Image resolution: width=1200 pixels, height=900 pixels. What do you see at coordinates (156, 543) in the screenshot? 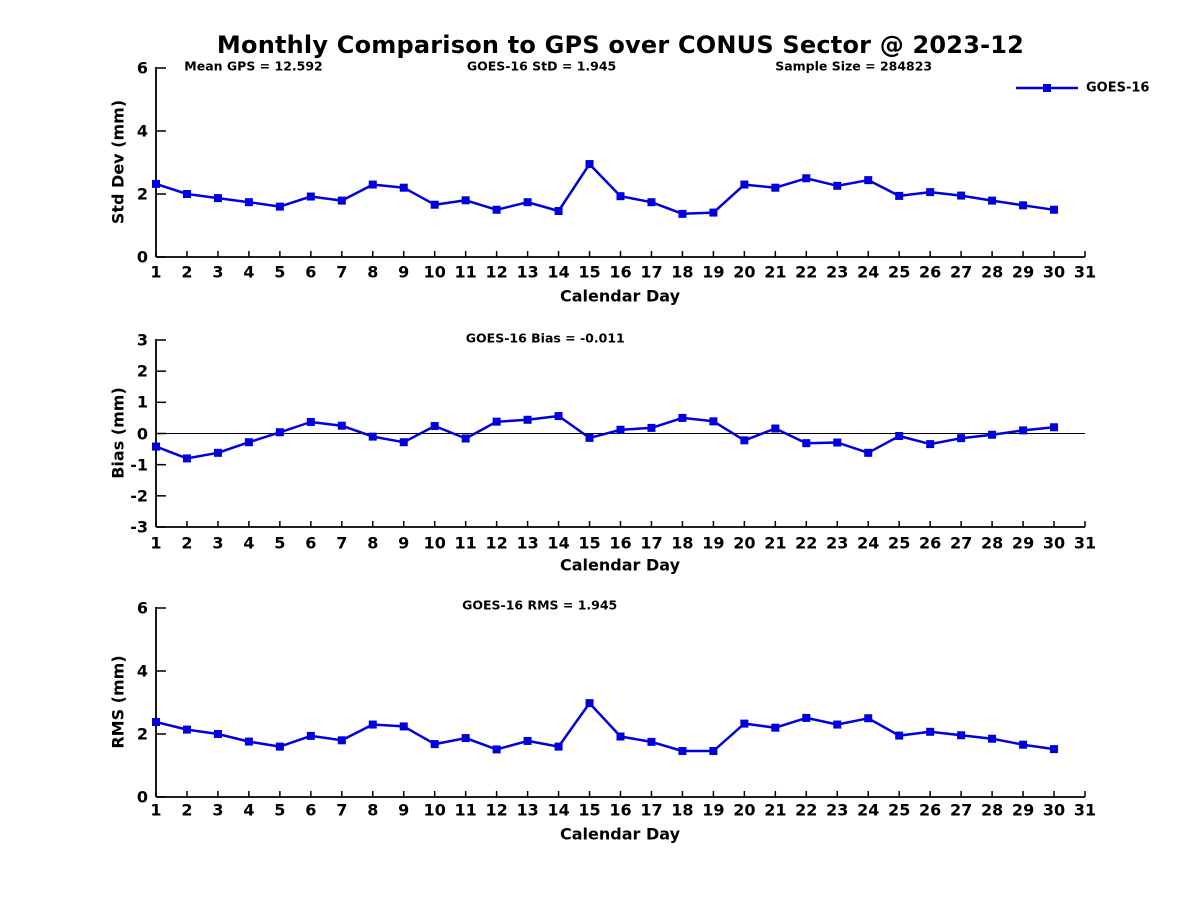
I see `x-tick-label-bias: 1` at bounding box center [156, 543].